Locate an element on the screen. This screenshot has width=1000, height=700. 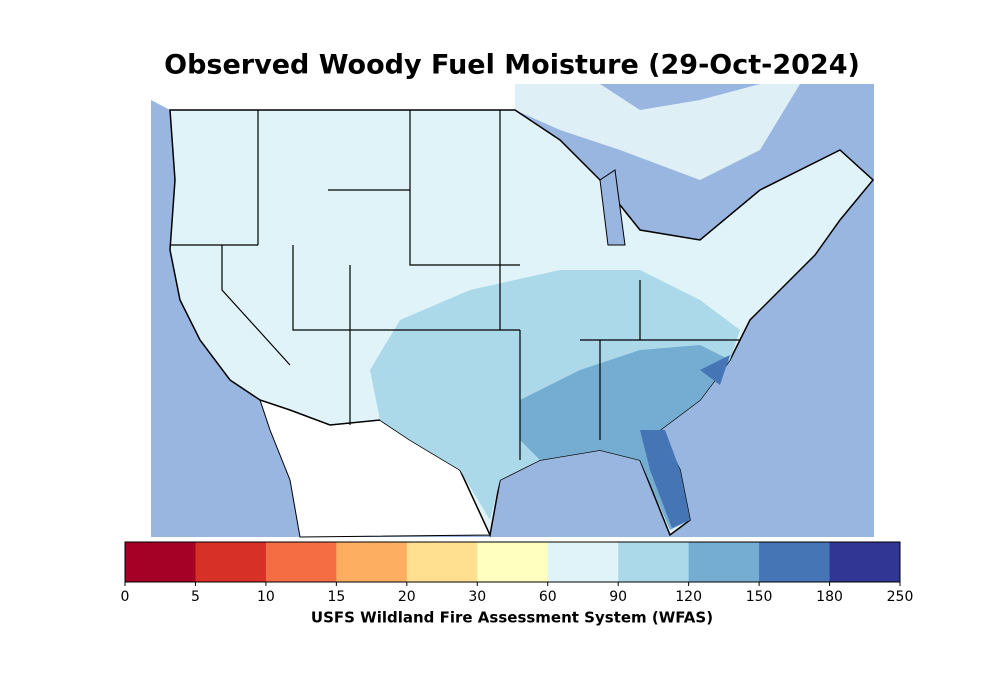
canada-east is located at coordinates (657, 132).